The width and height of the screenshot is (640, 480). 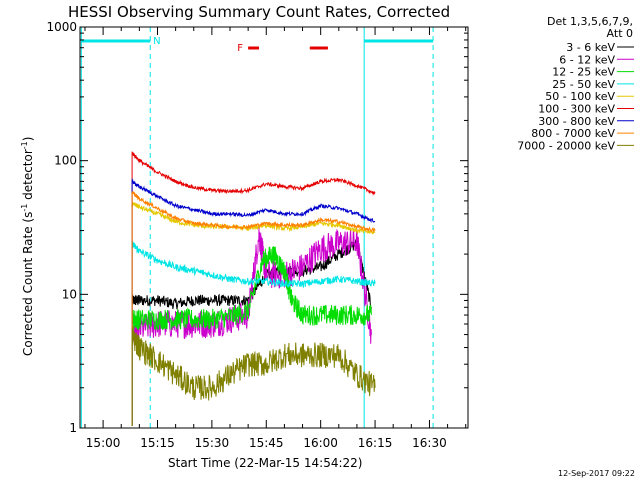 I want to click on legend-label-3: 12 - 25 keV, so click(x=583, y=72).